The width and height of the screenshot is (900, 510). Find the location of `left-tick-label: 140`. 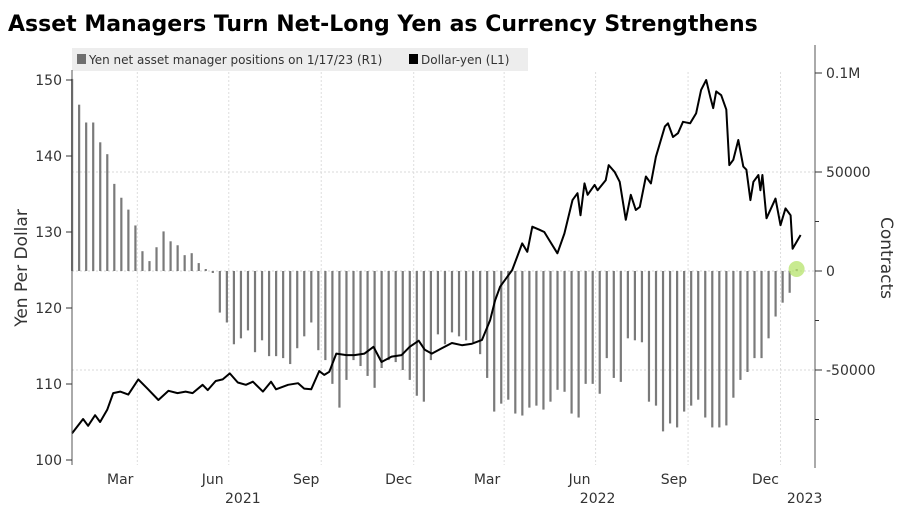

left-tick-label: 140 is located at coordinates (48, 157).